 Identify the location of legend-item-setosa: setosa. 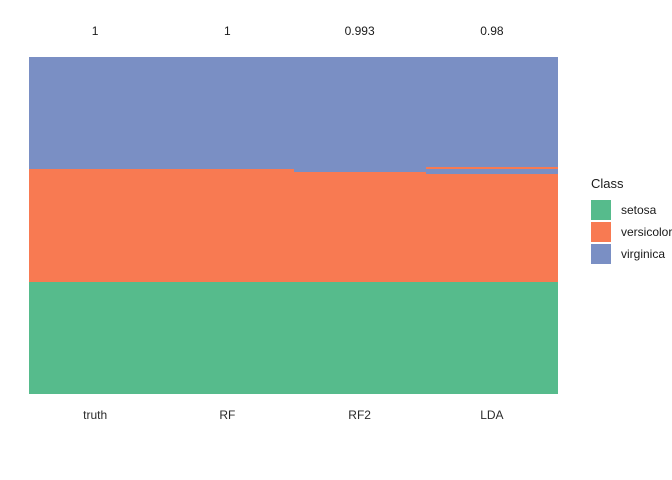
(631, 210).